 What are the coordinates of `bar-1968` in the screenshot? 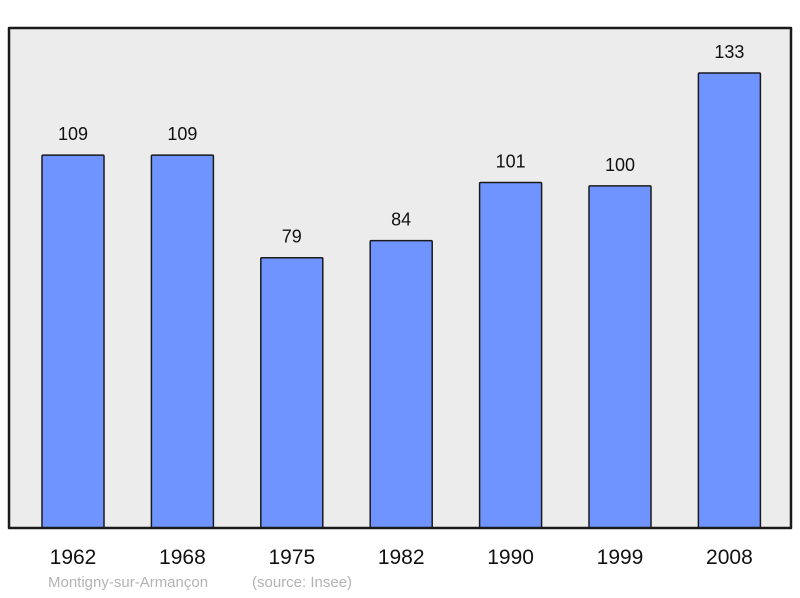 It's located at (182, 341).